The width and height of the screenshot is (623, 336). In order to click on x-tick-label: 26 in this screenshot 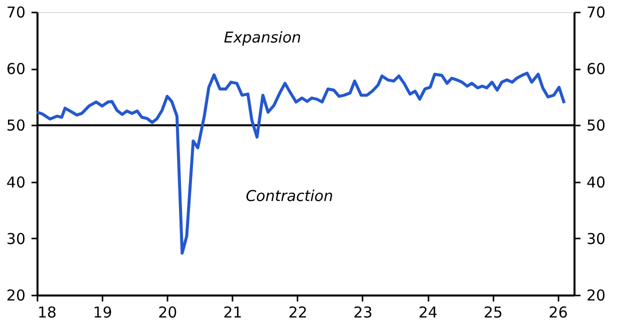, I will do `click(558, 313)`.